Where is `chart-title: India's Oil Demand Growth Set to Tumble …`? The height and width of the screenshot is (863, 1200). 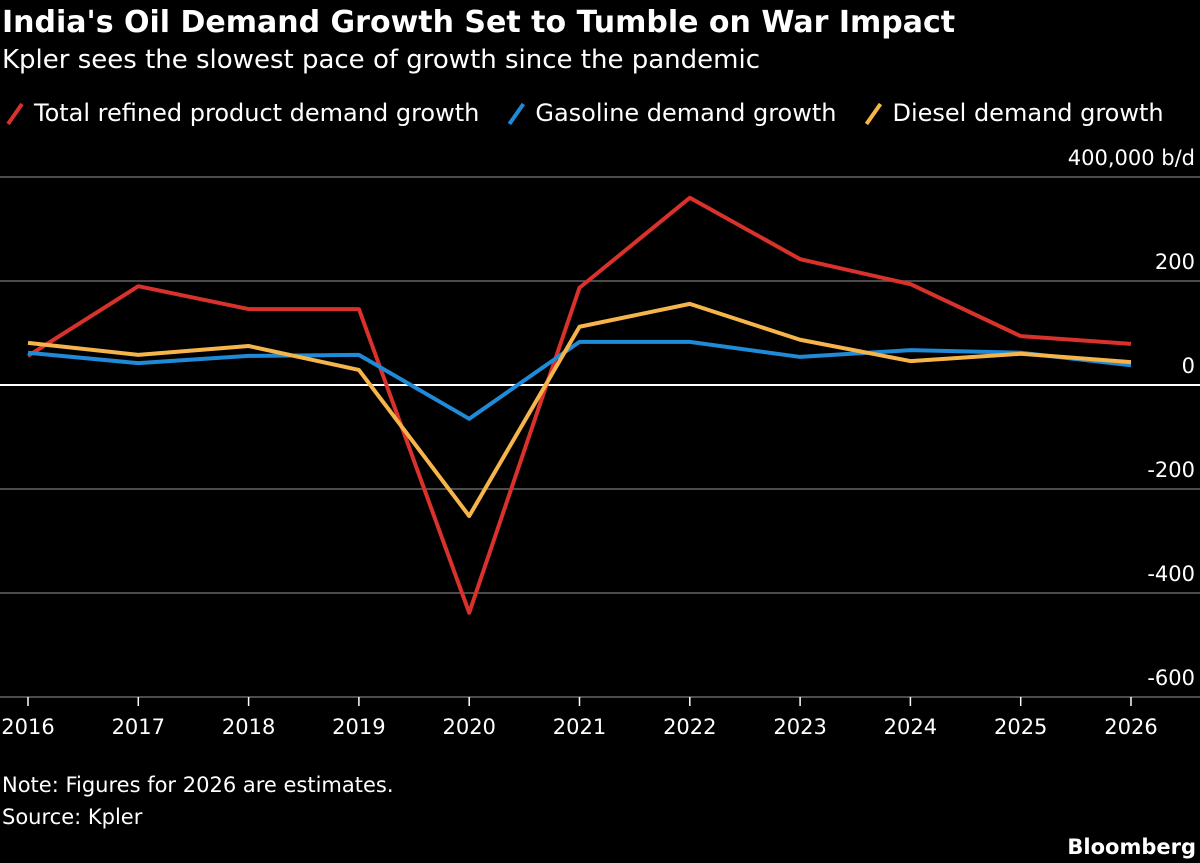 chart-title: India's Oil Demand Growth Set to Tumble … is located at coordinates (478, 22).